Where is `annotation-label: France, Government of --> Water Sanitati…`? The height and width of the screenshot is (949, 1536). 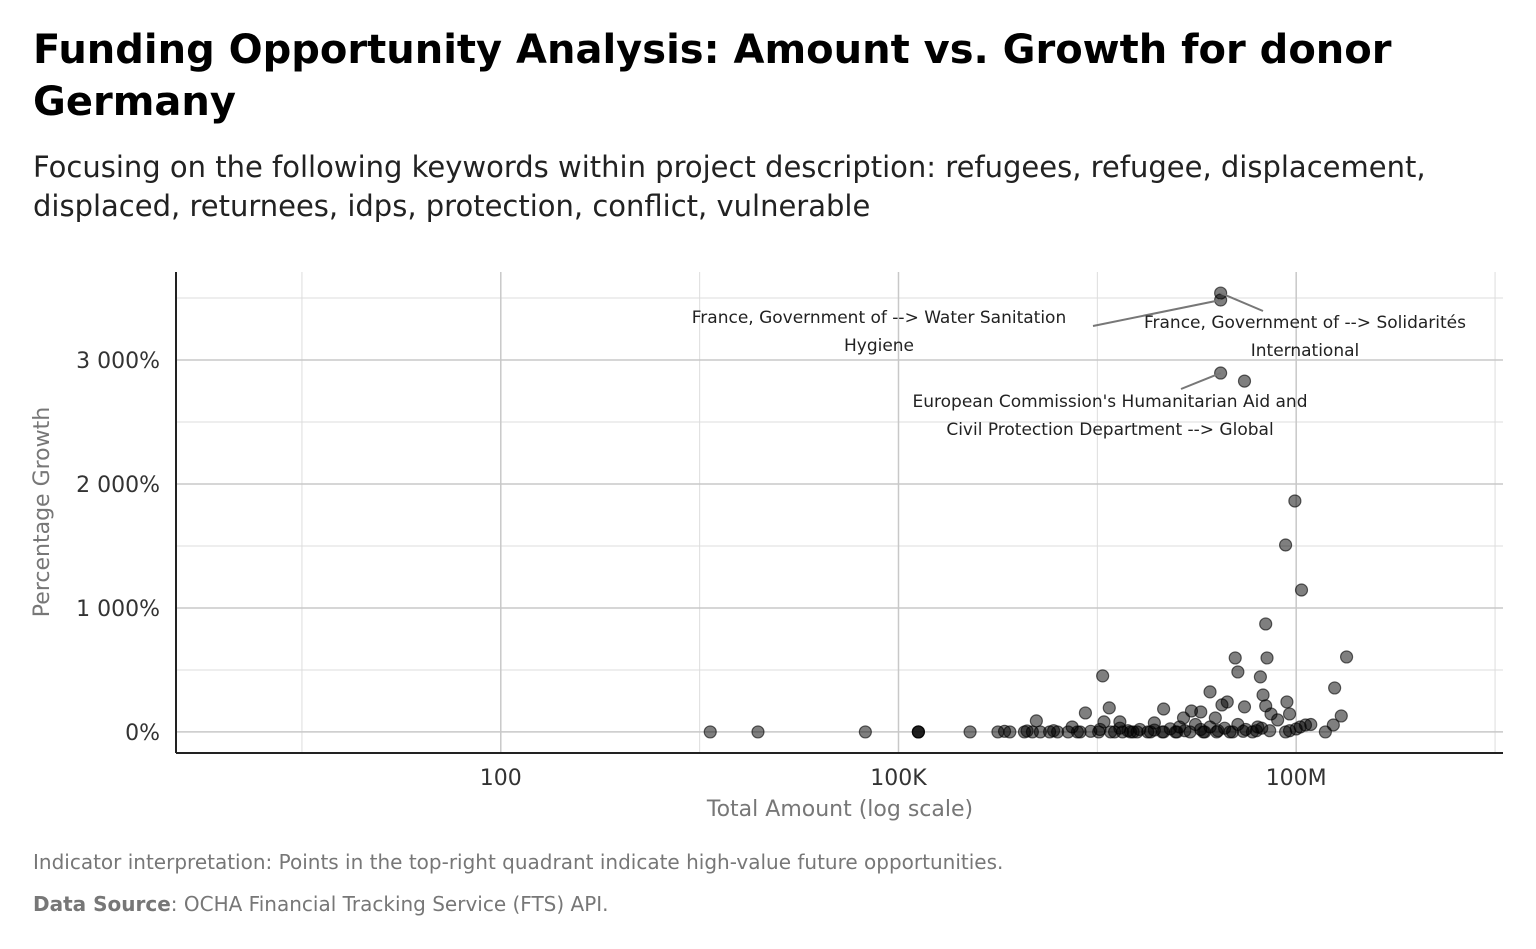
annotation-label: France, Government of --> Water Sanitati… is located at coordinates (879, 318).